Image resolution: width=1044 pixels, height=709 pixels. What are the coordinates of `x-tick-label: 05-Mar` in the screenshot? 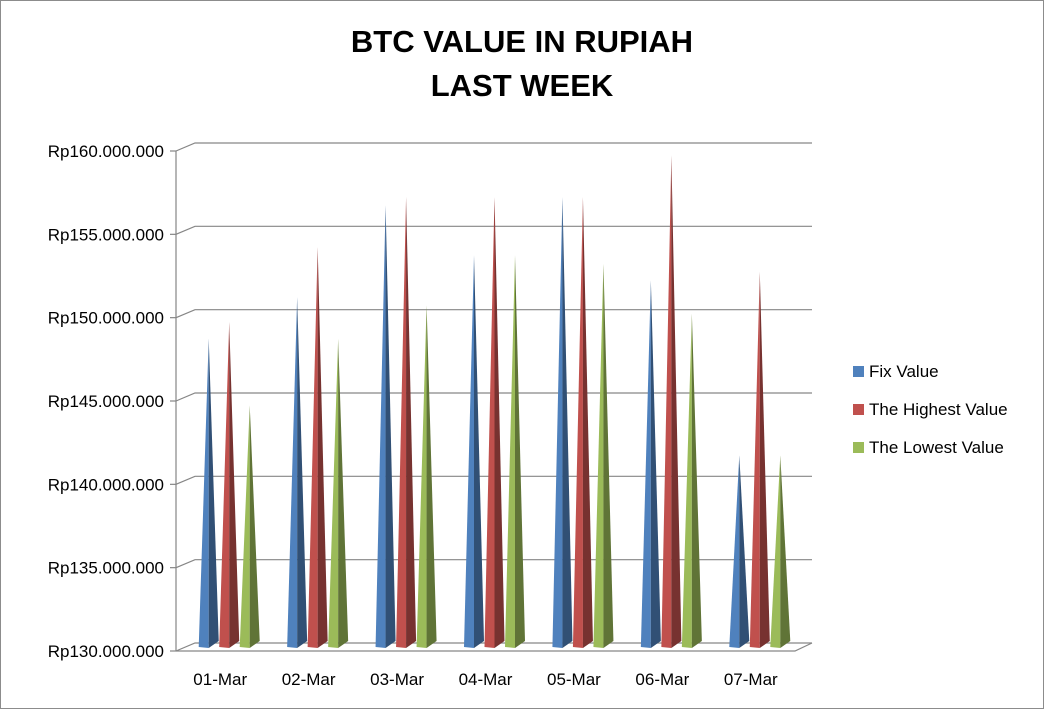 It's located at (574, 679).